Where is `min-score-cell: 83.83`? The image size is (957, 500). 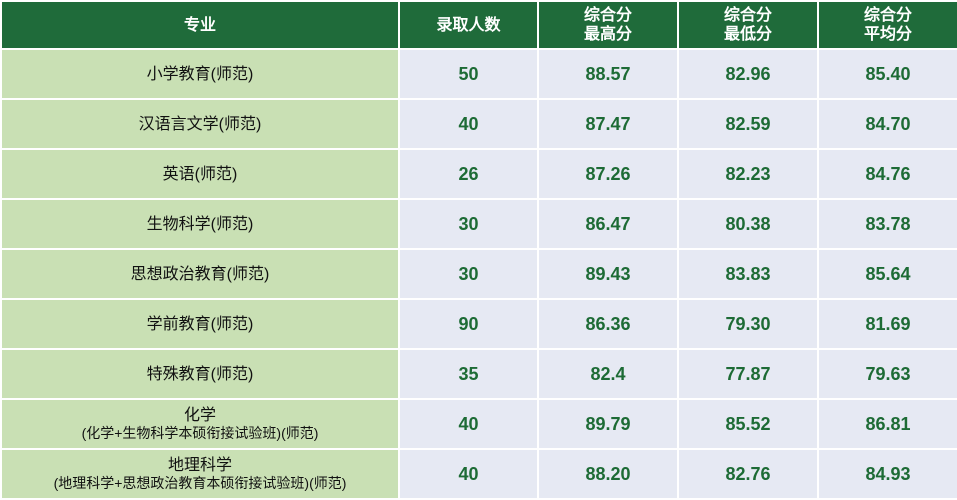 min-score-cell: 83.83 is located at coordinates (748, 274).